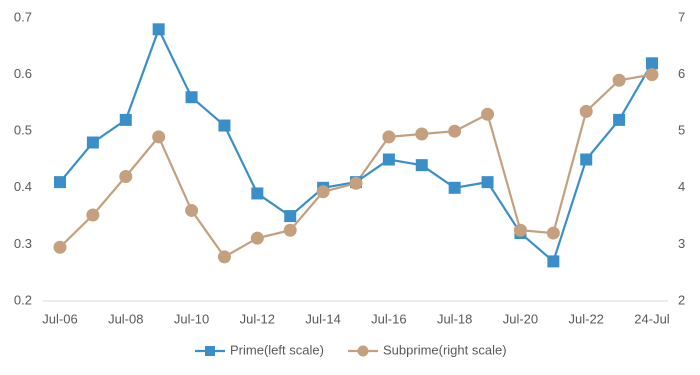  I want to click on x-tick-label: Jul-08, so click(125, 318).